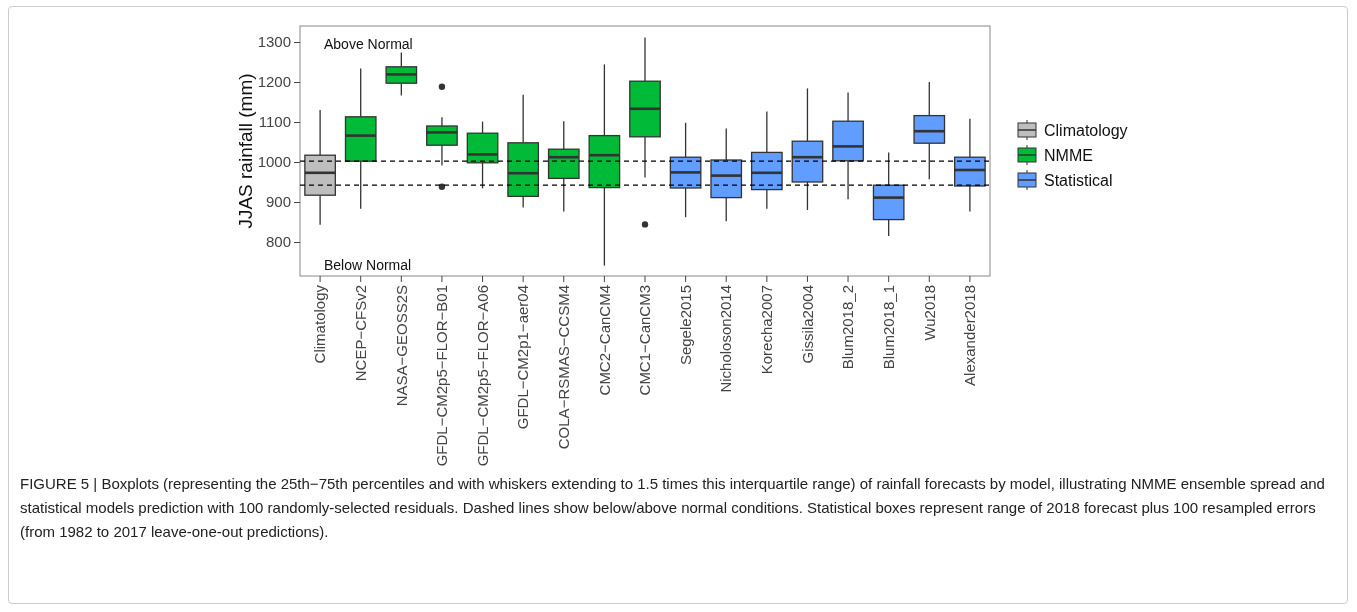 The image size is (1357, 612). What do you see at coordinates (401, 346) in the screenshot?
I see `x-tick-label: NASA−GEOSS2S` at bounding box center [401, 346].